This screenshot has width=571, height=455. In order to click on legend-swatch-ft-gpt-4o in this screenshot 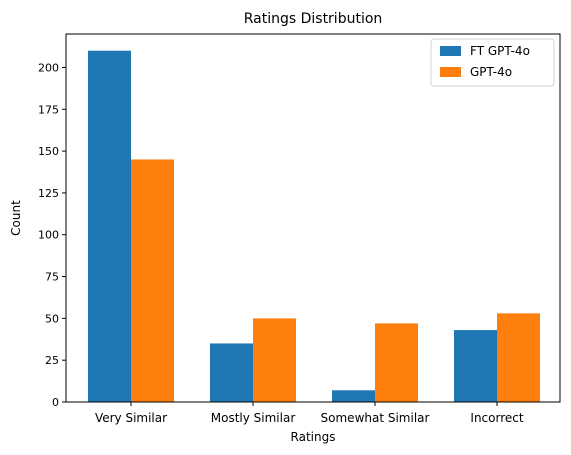, I will do `click(450, 51)`.